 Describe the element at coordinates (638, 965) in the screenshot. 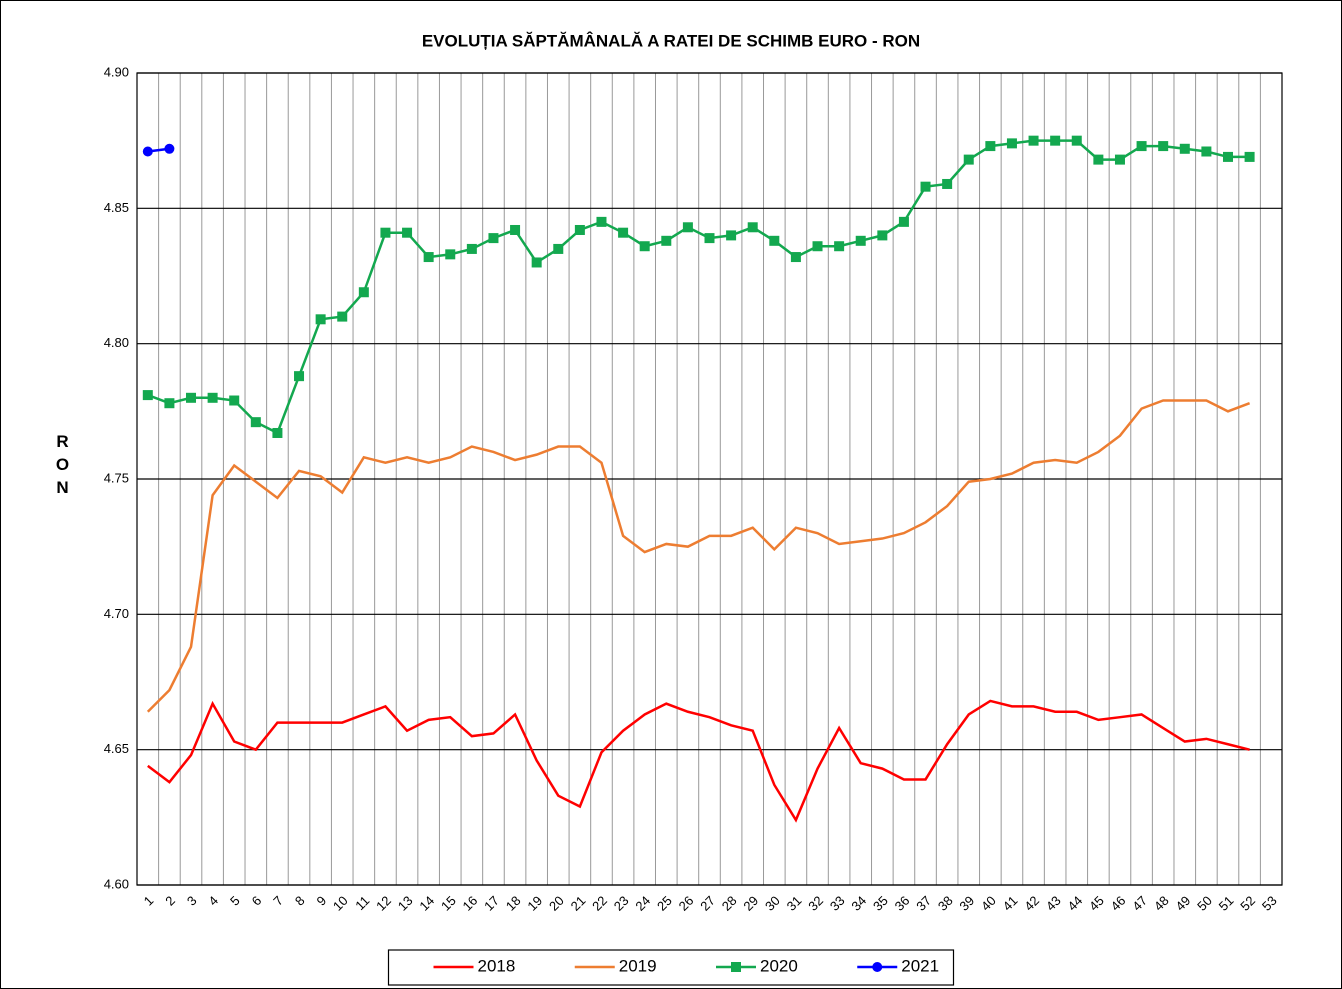

I see `legend-label: 2019` at that location.